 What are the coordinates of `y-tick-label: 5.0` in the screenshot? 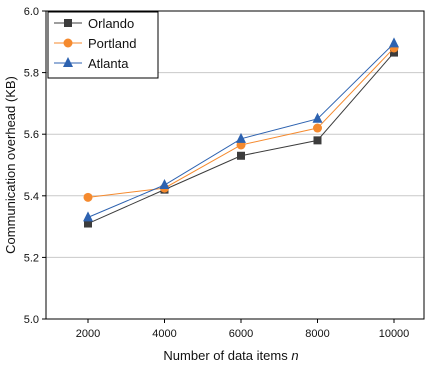 It's located at (31, 320).